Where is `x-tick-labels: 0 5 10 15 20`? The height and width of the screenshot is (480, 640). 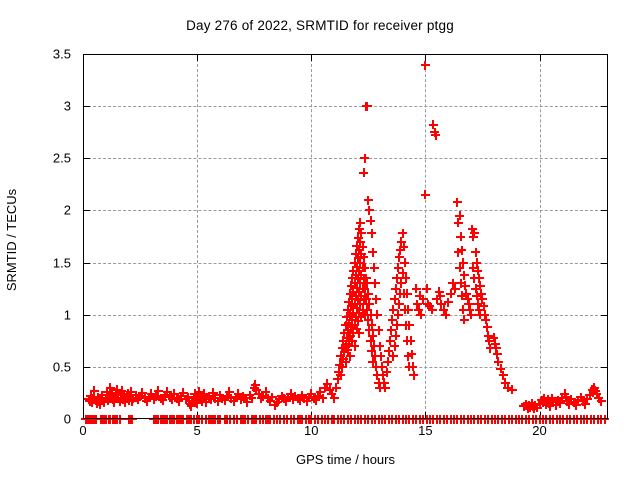
x-tick-labels: 0 5 10 15 20 is located at coordinates (343, 434).